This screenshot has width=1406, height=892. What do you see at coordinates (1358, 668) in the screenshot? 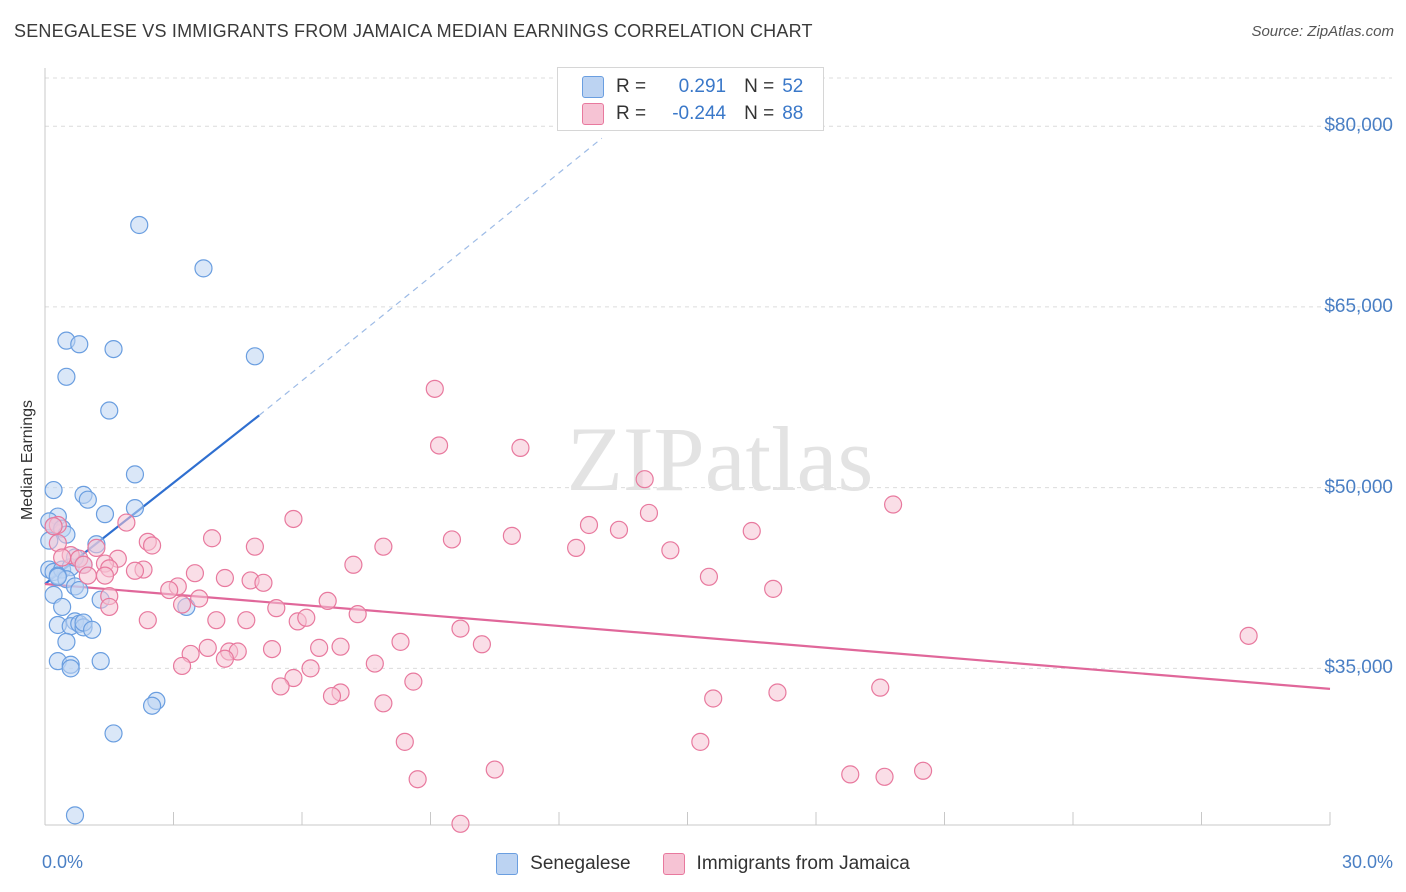
I see `y-tick-label: $35,000` at bounding box center [1358, 668].